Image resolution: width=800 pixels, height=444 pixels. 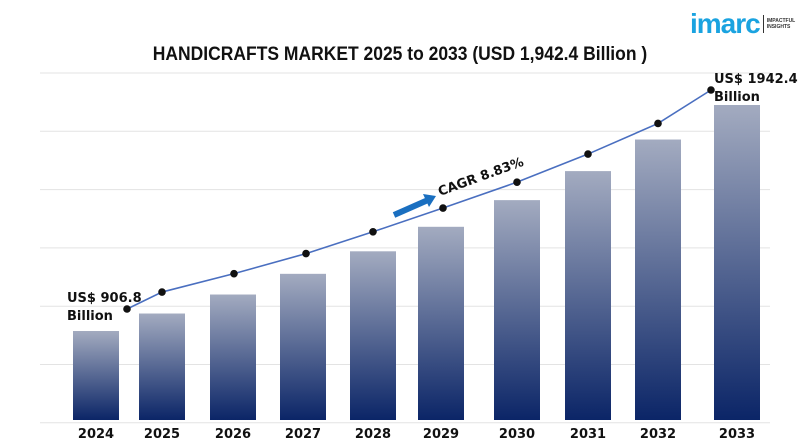 What do you see at coordinates (162, 434) in the screenshot?
I see `x-tick-label: 2025` at bounding box center [162, 434].